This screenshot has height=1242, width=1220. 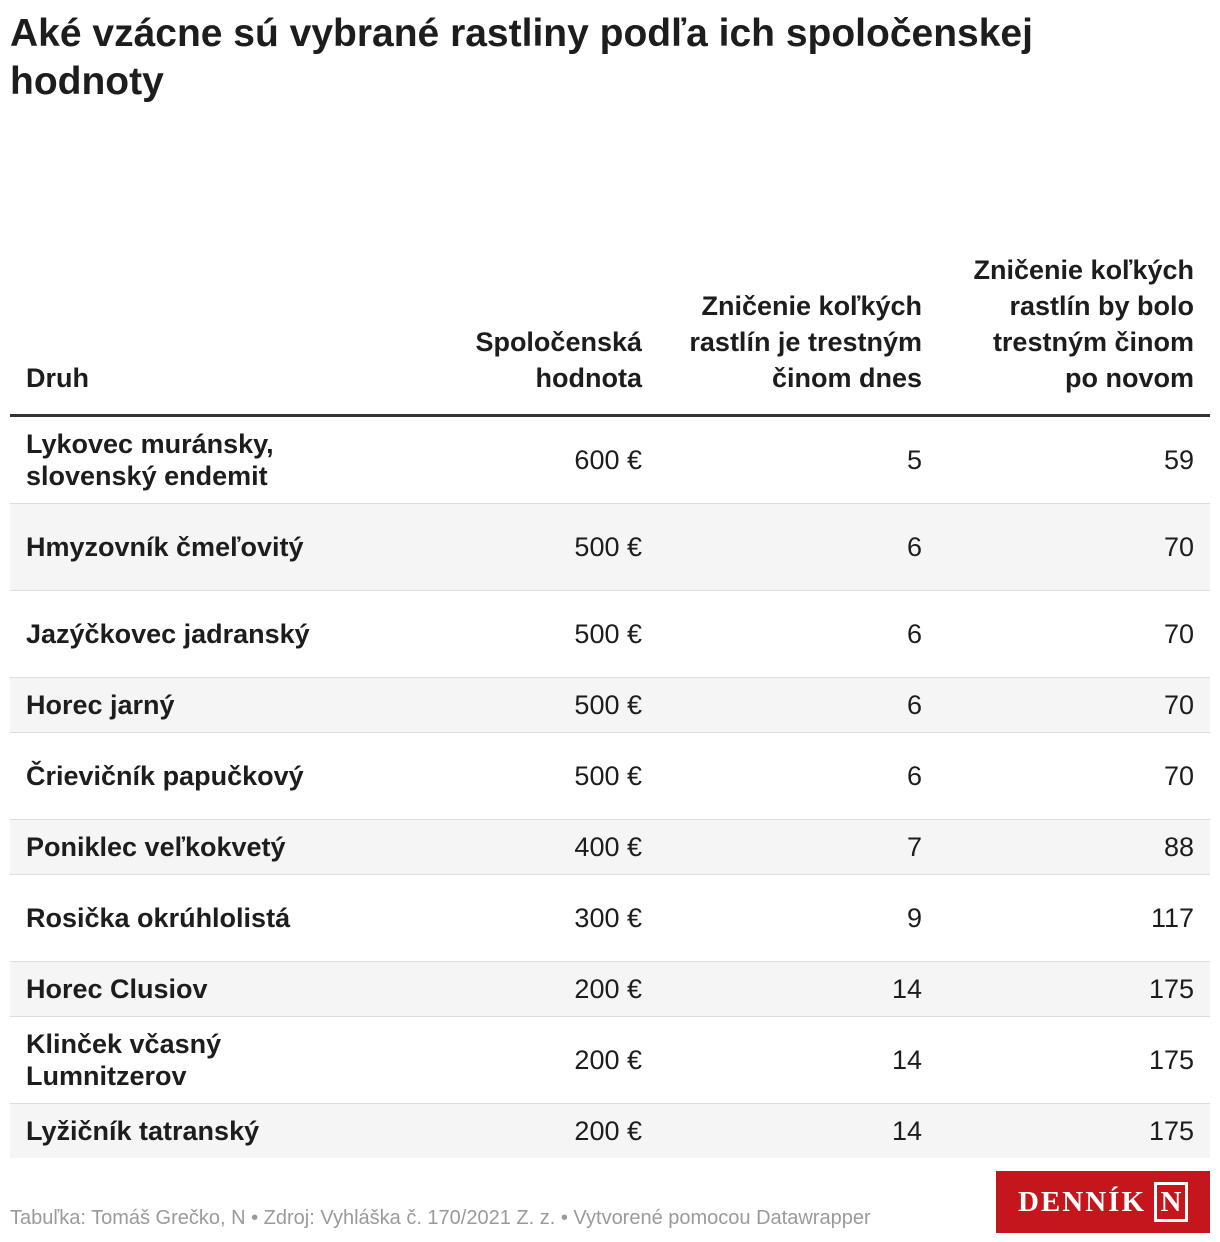 I want to click on table-row: Jazýčkovec jadranský 500 € 6 70, so click(x=610, y=634).